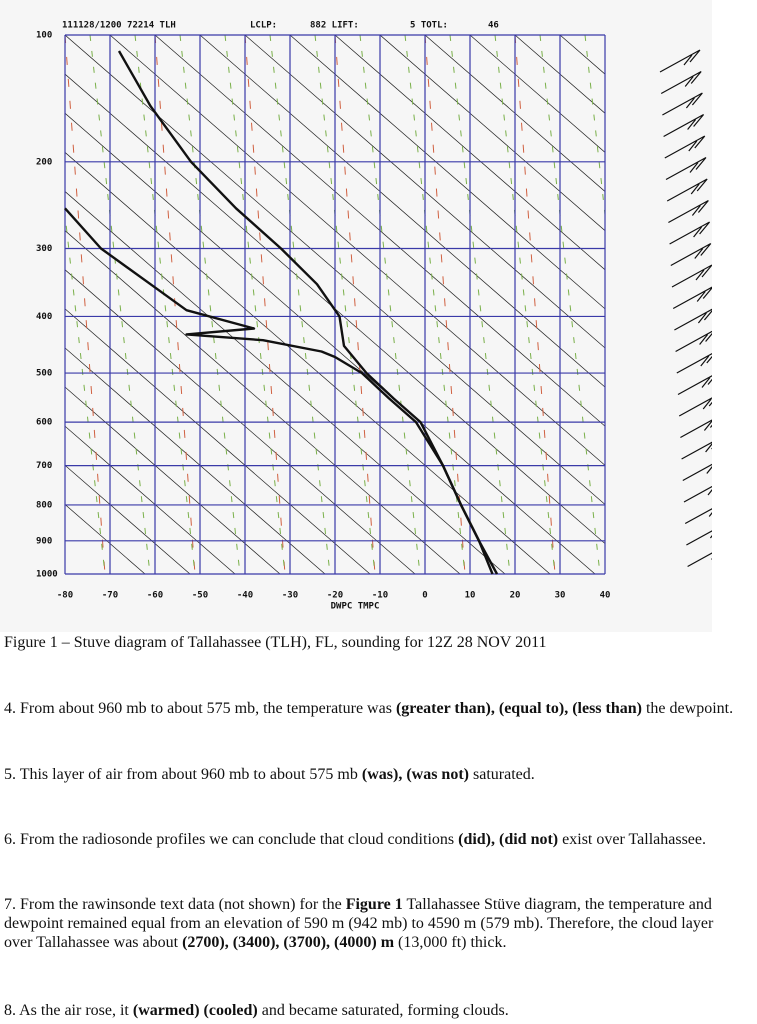 This screenshot has height=1024, width=757. I want to click on question-text: the dewpoint., so click(687, 708).